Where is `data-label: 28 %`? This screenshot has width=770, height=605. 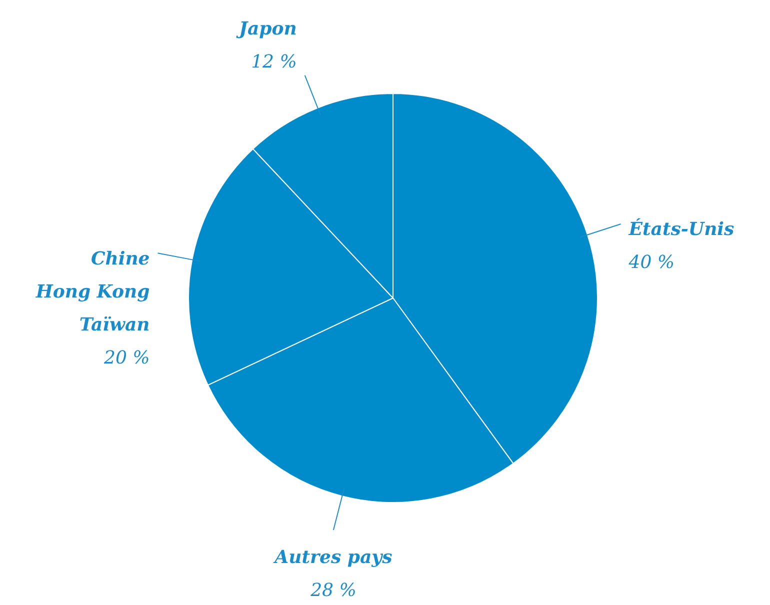
data-label: 28 % is located at coordinates (333, 591).